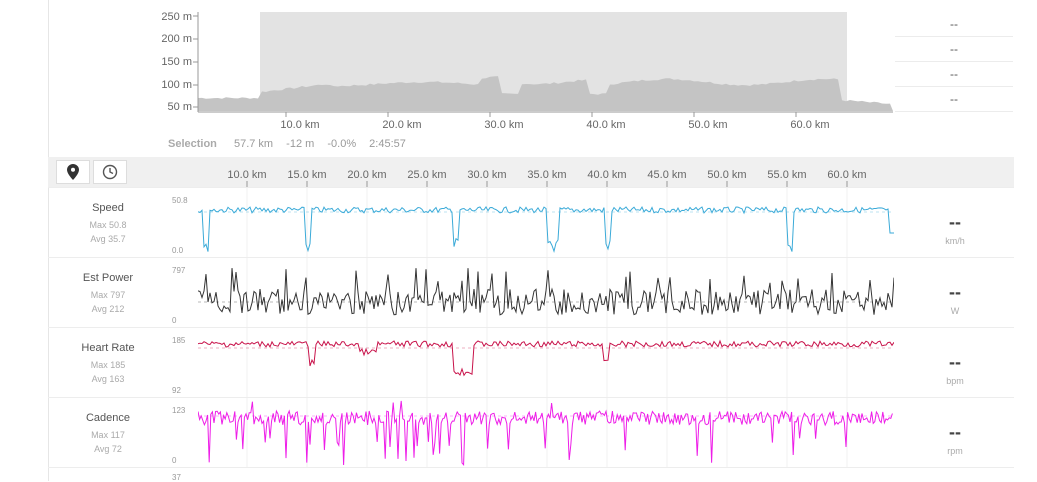 The height and width of the screenshot is (482, 1037). I want to click on distance-mode-button, so click(73, 172).